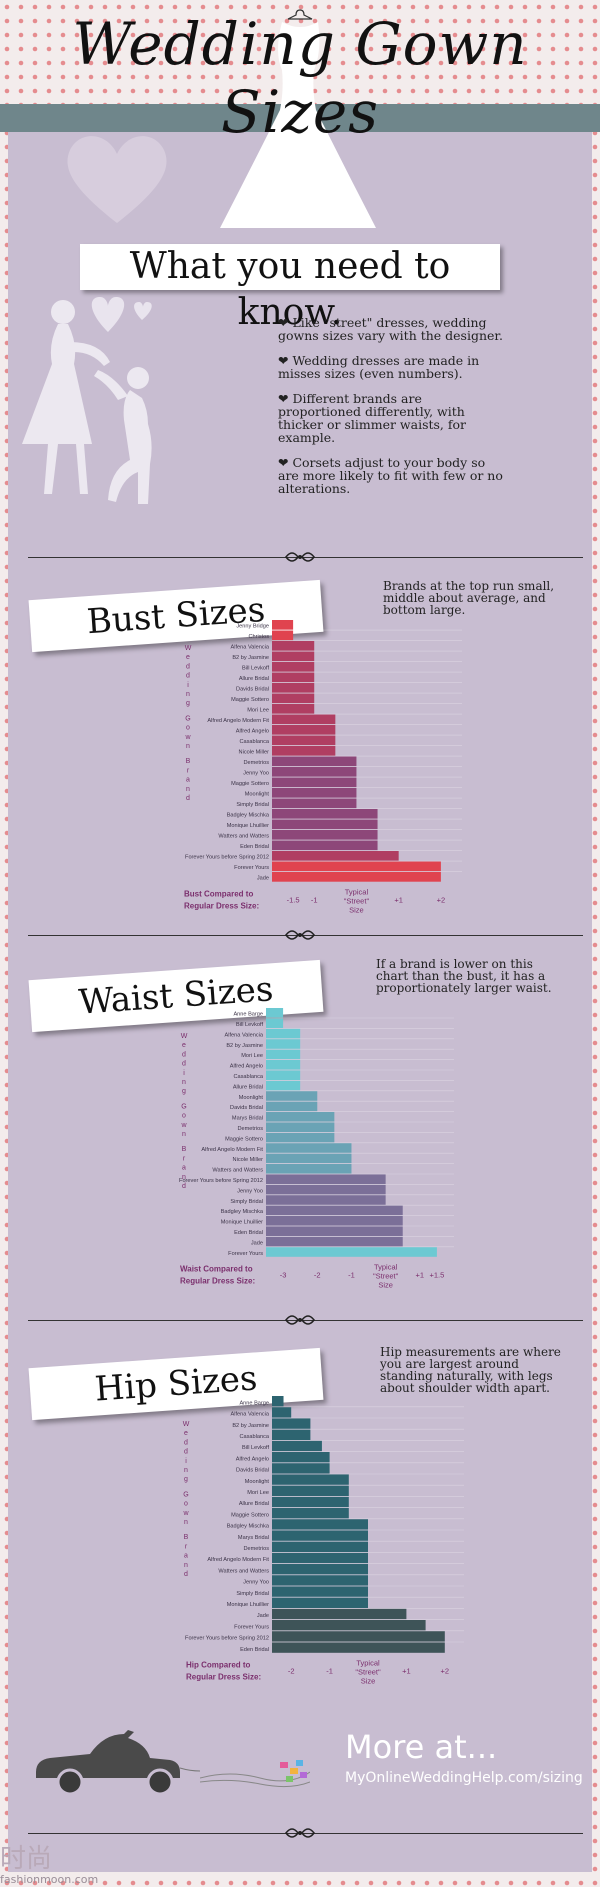 The height and width of the screenshot is (1887, 600). What do you see at coordinates (251, 868) in the screenshot?
I see `brand-tick-label: Forever Yours` at bounding box center [251, 868].